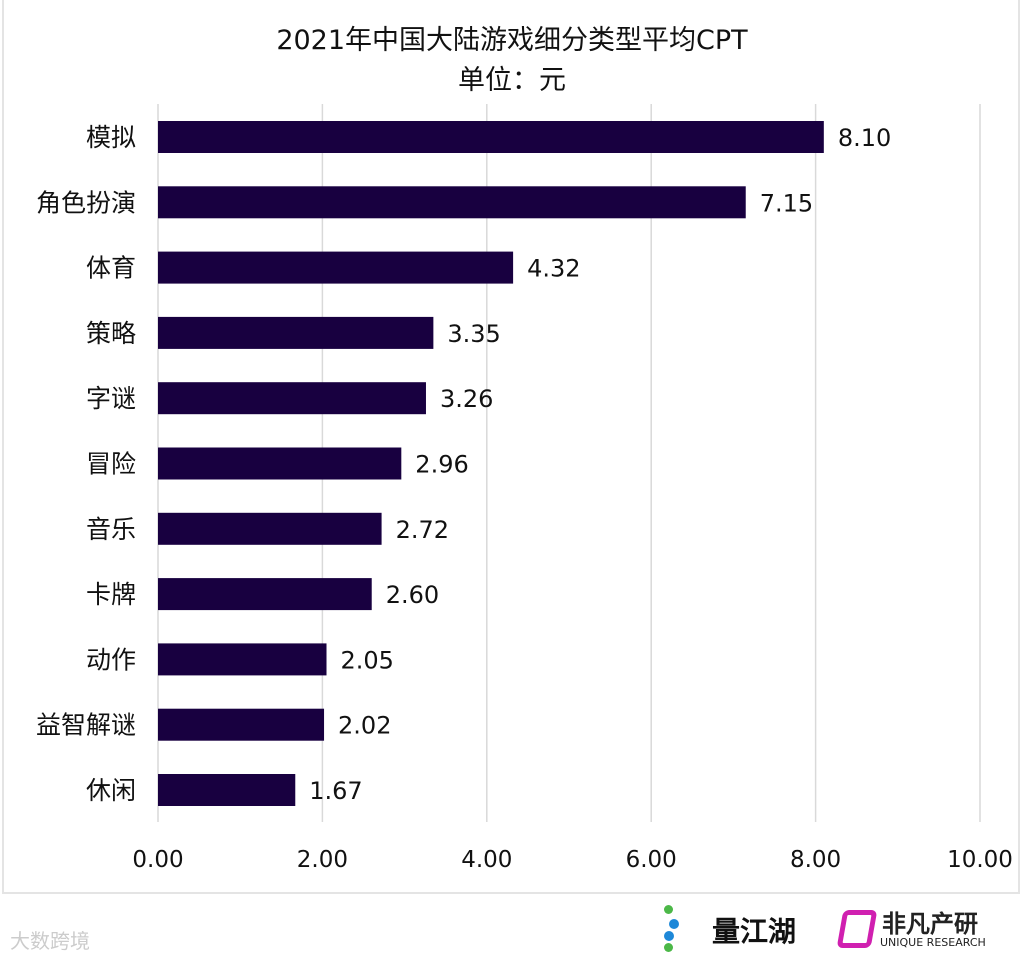  I want to click on liangjianghu-logo-icon, so click(672, 929).